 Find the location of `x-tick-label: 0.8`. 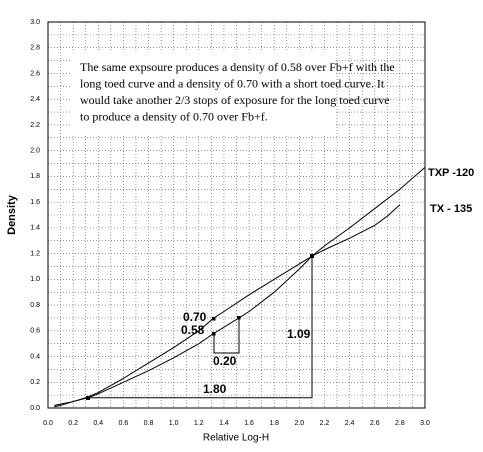

x-tick-label: 0.8 is located at coordinates (149, 423).